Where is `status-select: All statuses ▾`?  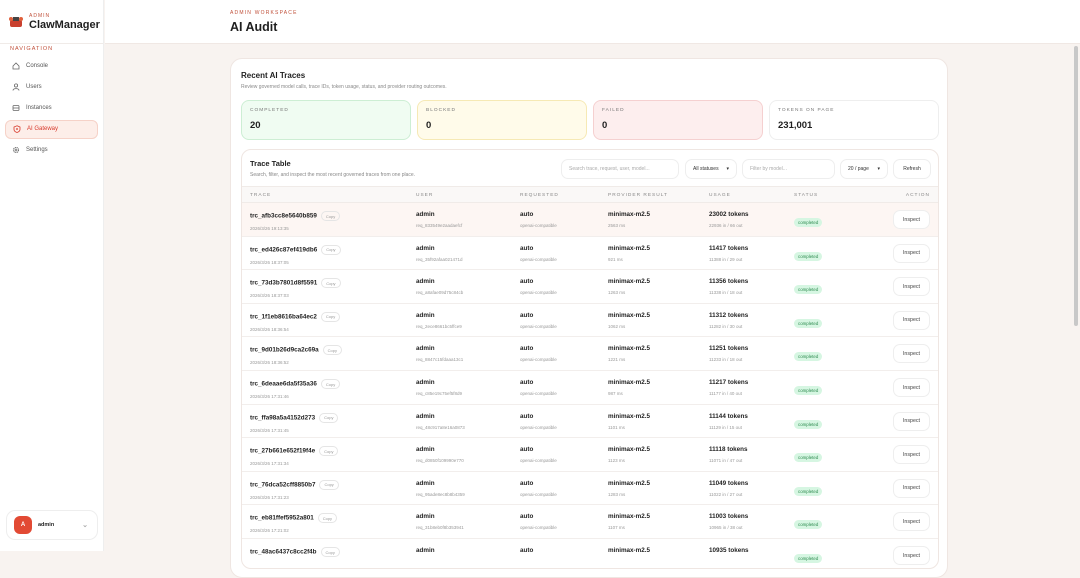
status-select: All statuses ▾ is located at coordinates (711, 169).